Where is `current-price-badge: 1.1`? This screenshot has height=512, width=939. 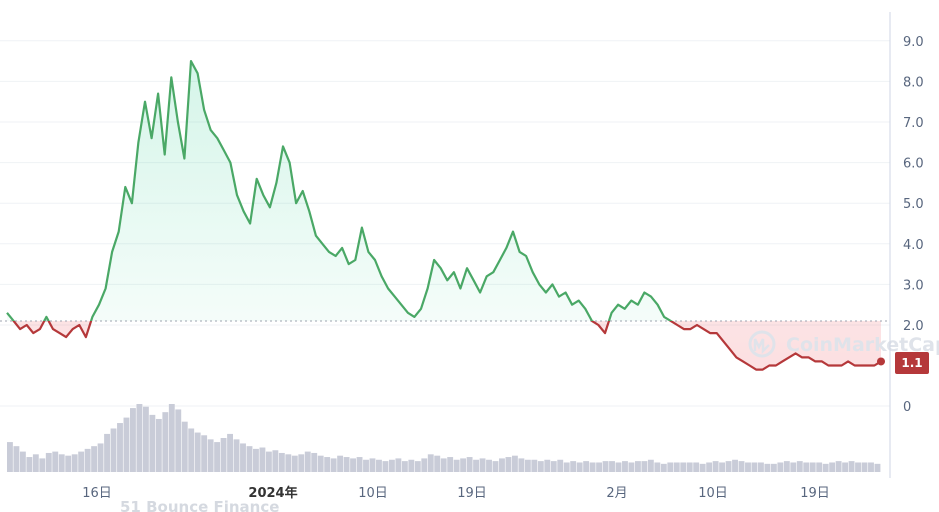
current-price-badge: 1.1 is located at coordinates (912, 363).